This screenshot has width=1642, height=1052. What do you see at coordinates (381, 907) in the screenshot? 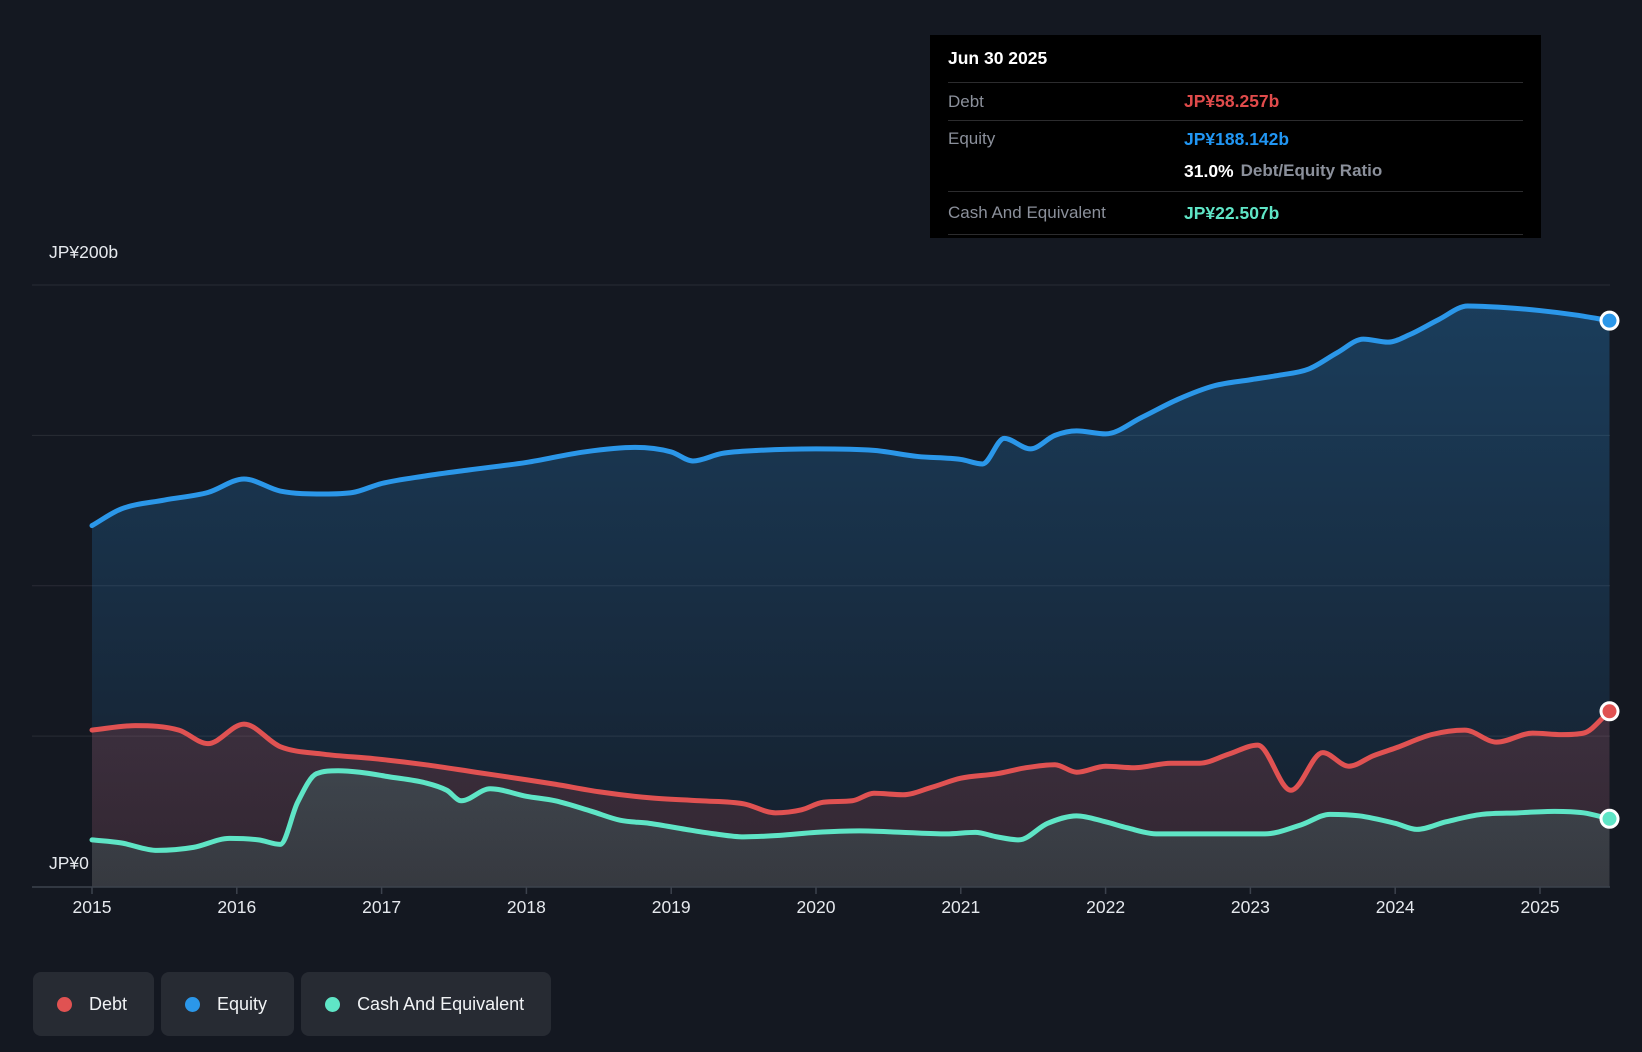
I see `x-axis-label-2017: 2017` at bounding box center [381, 907].